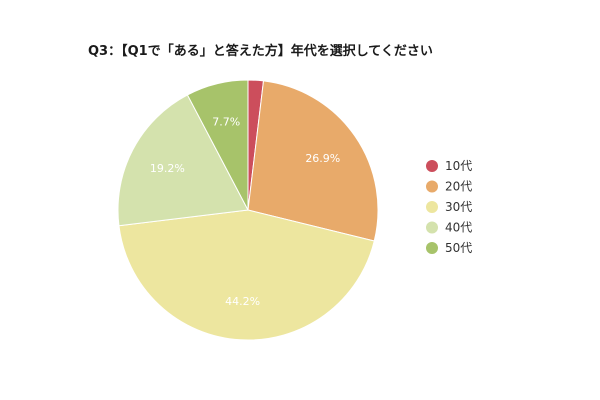  What do you see at coordinates (322, 158) in the screenshot?
I see `slice-data-label-1: 26.9%` at bounding box center [322, 158].